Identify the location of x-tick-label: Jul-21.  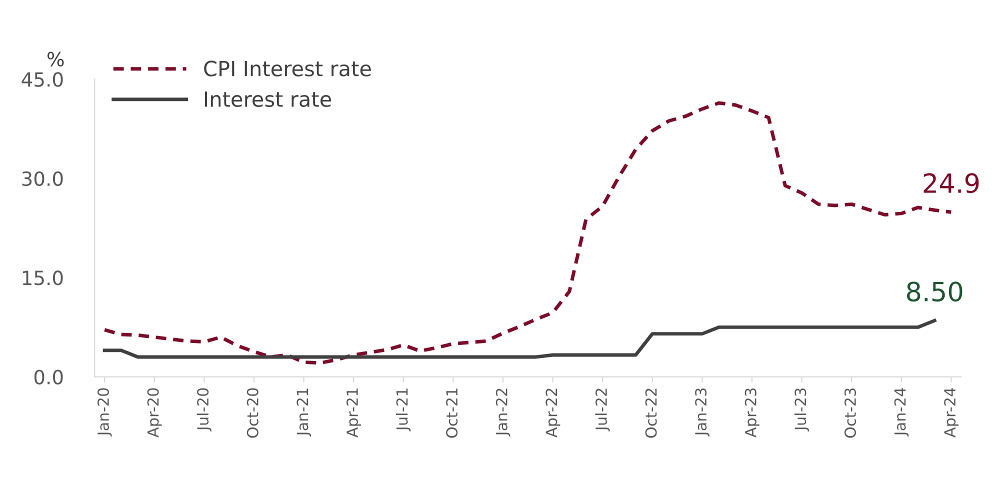
(403, 410).